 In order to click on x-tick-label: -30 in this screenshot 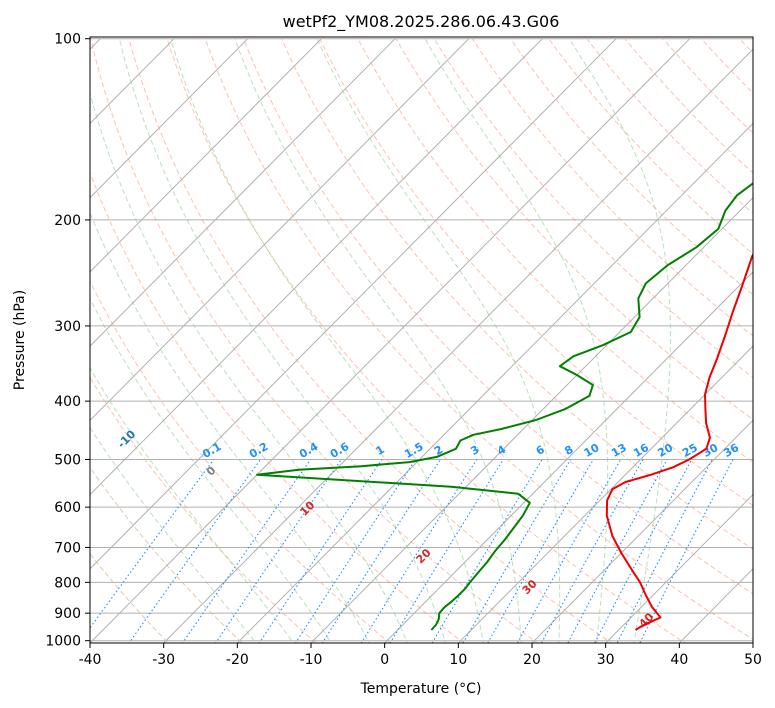, I will do `click(163, 660)`.